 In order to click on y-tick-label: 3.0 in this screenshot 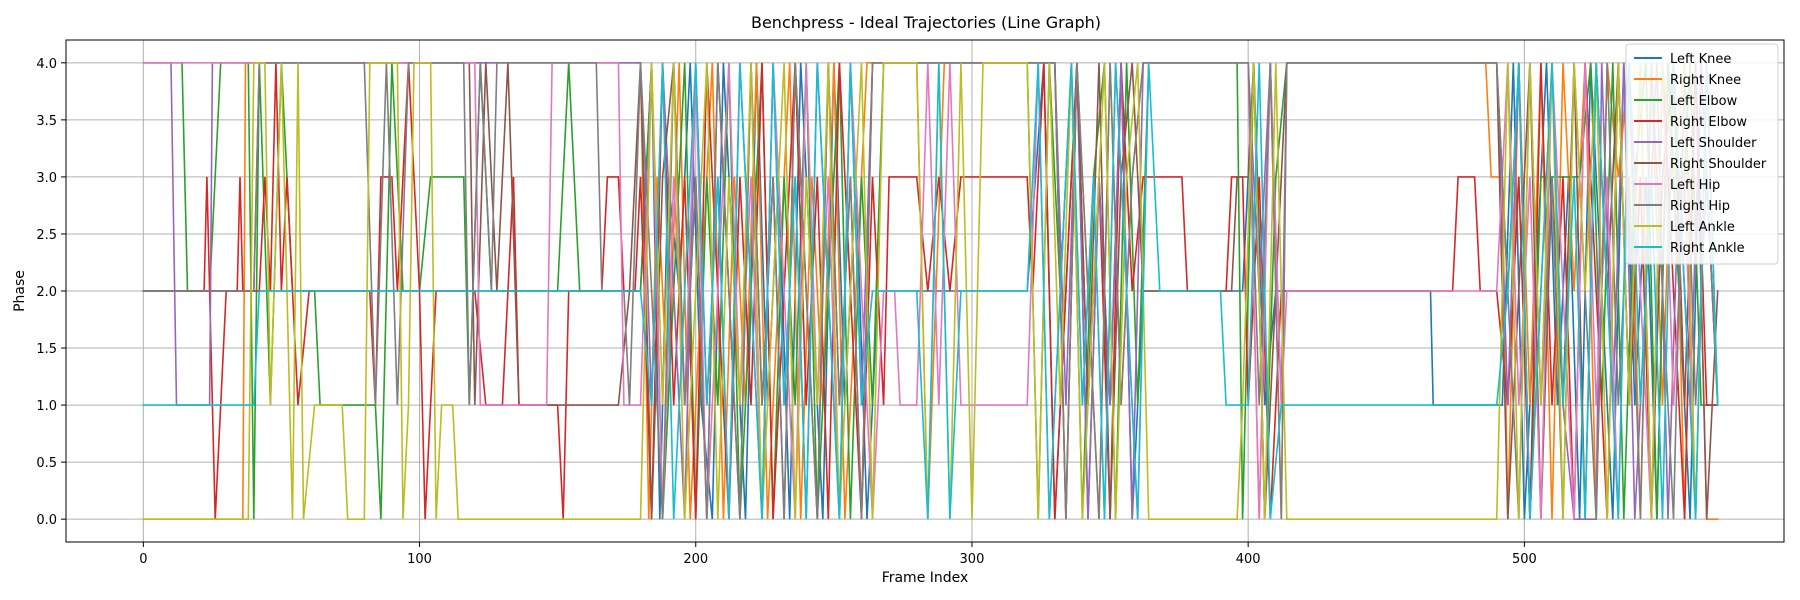, I will do `click(46, 178)`.